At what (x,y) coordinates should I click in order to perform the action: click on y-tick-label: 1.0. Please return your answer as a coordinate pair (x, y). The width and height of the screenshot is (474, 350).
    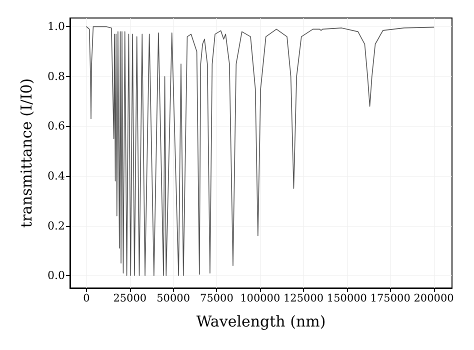
    Looking at the image, I should click on (56, 27).